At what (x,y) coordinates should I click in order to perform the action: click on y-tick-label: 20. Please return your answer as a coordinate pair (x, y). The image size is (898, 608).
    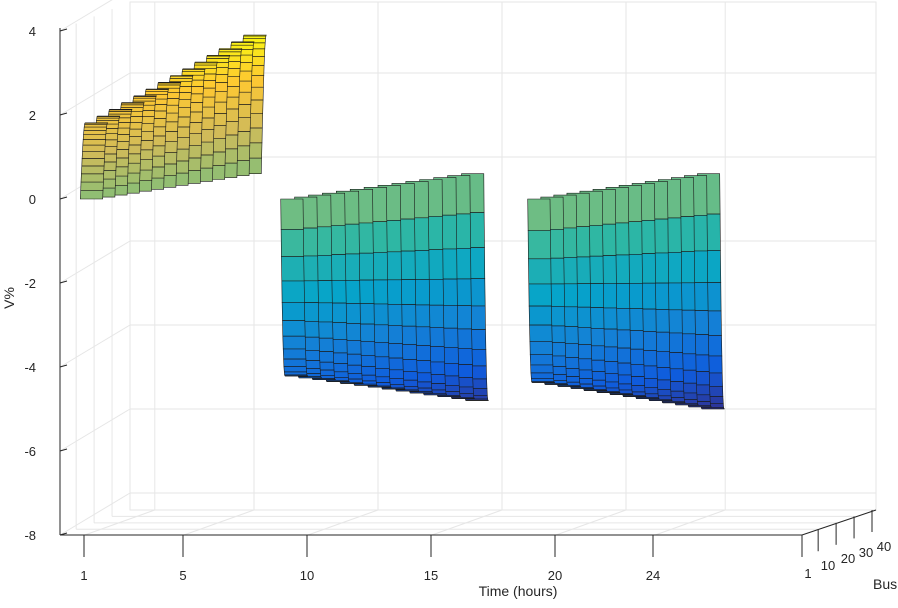
    Looking at the image, I should click on (848, 558).